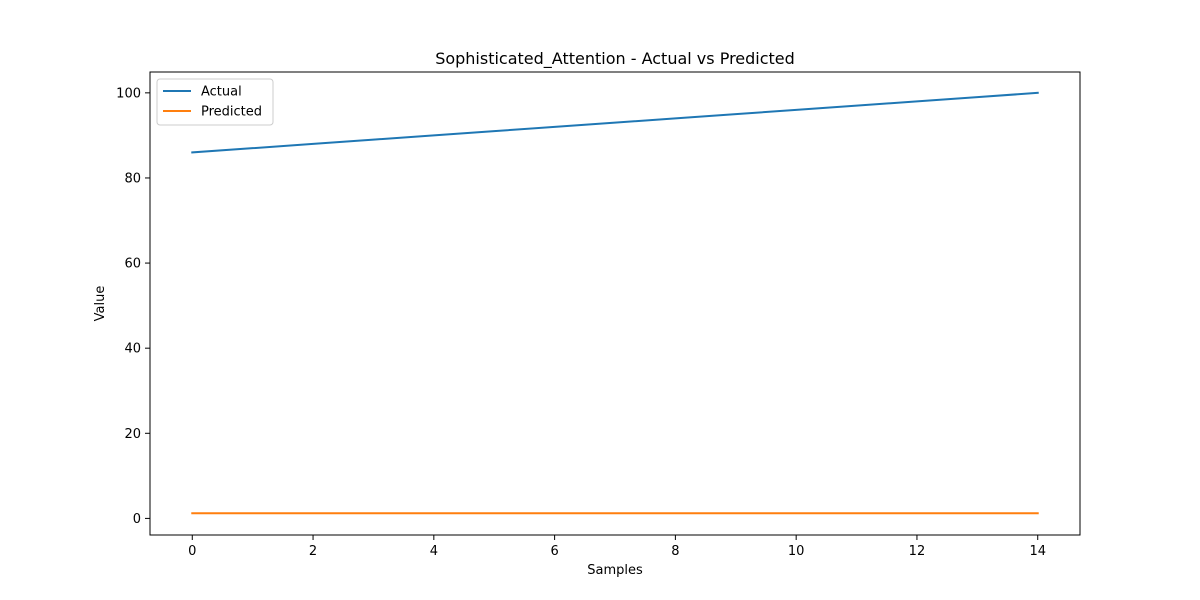  I want to click on y-tick-label: 20, so click(132, 434).